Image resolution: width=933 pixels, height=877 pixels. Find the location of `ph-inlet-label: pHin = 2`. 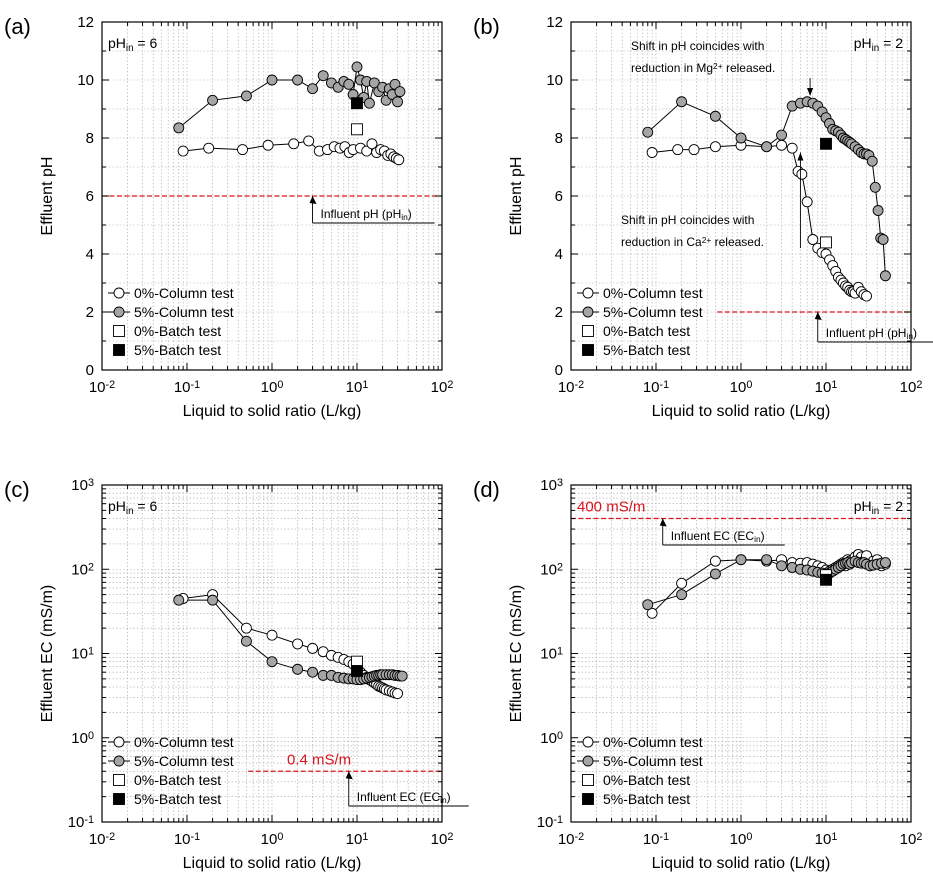

ph-inlet-label: pHin = 2 is located at coordinates (879, 44).